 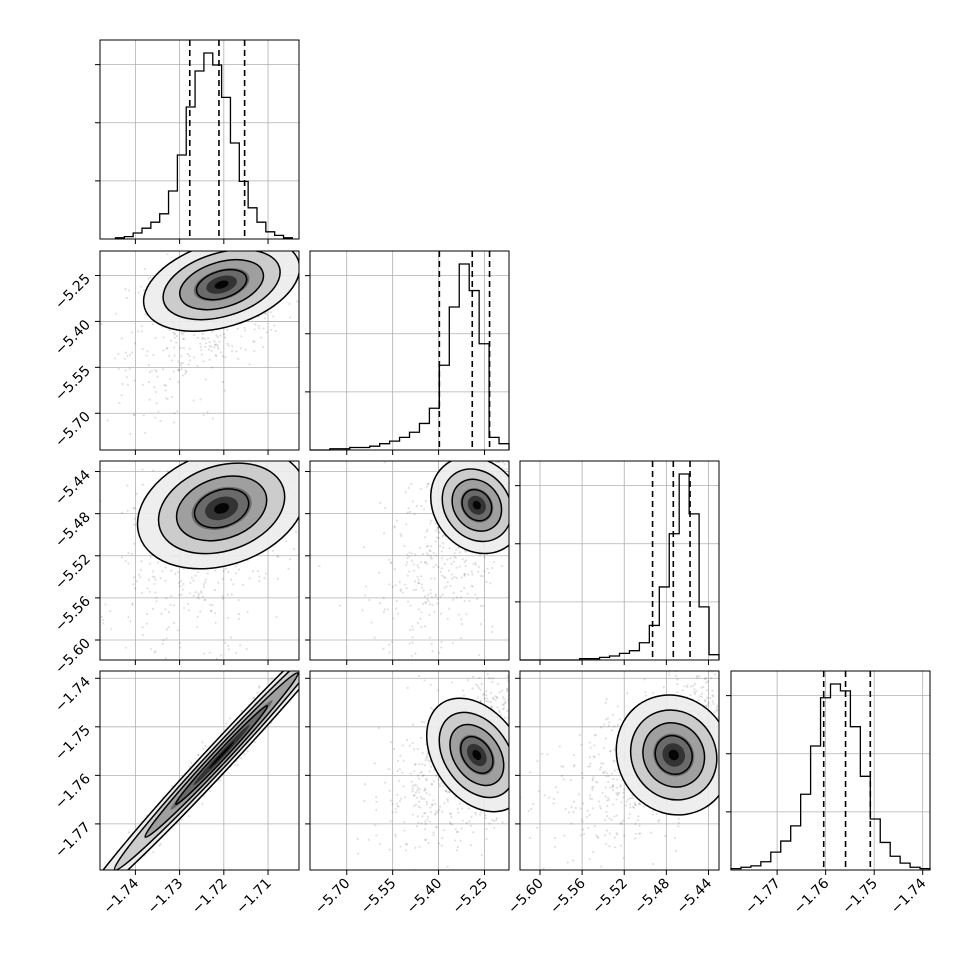 I want to click on histogram-p0, so click(x=197, y=139).